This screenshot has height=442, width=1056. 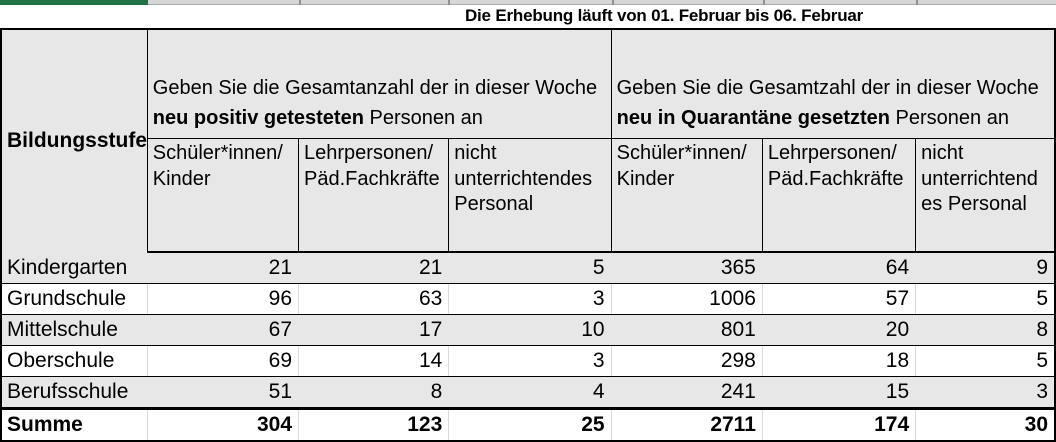 What do you see at coordinates (687, 299) in the screenshot?
I see `cell-value: 1006` at bounding box center [687, 299].